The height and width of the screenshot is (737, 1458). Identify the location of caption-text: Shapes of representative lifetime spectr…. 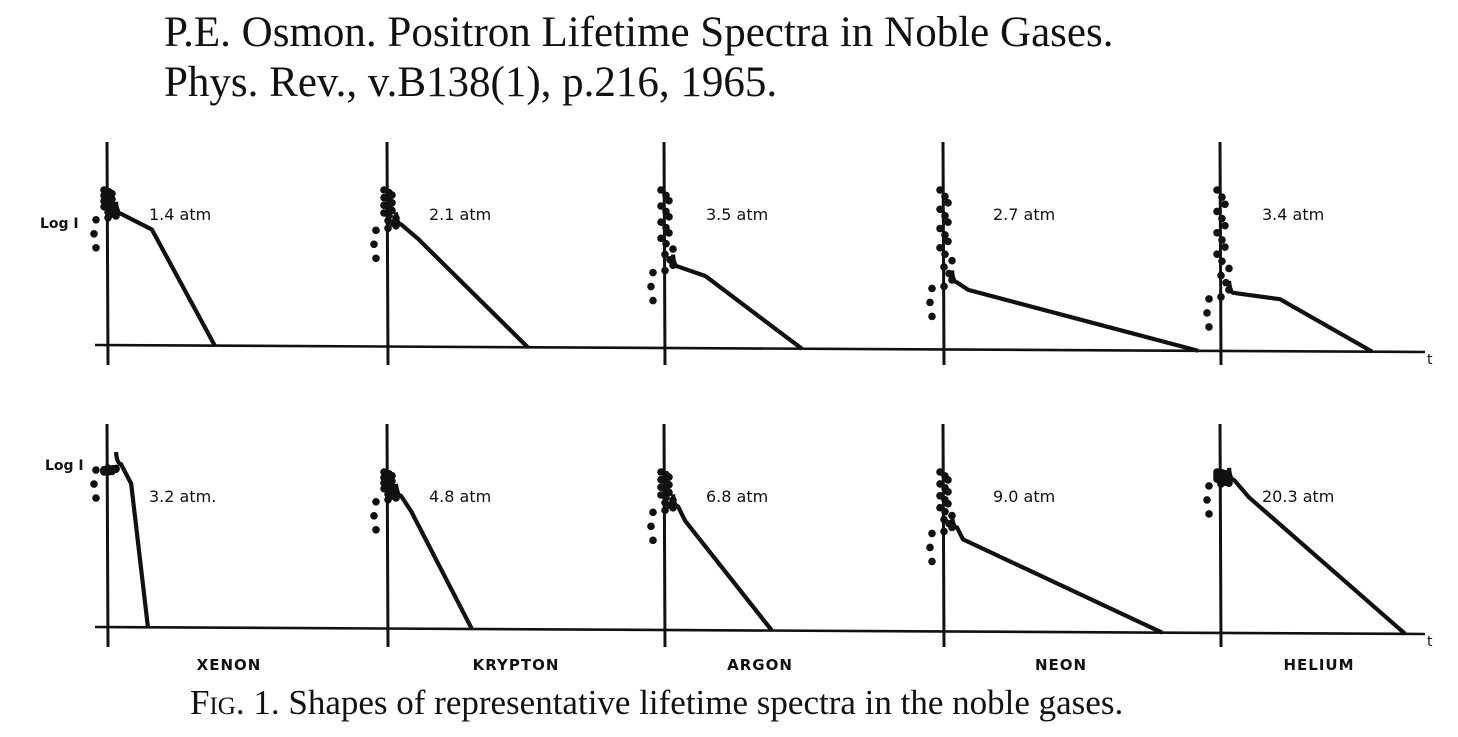
(701, 702).